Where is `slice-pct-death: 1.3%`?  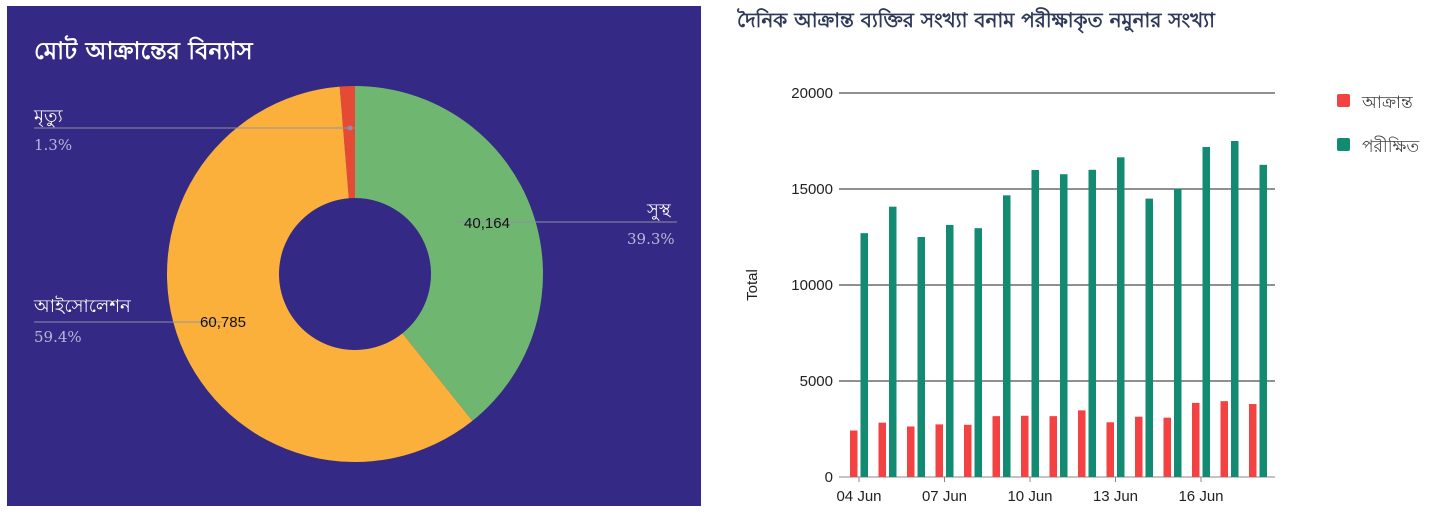 slice-pct-death: 1.3% is located at coordinates (53, 145).